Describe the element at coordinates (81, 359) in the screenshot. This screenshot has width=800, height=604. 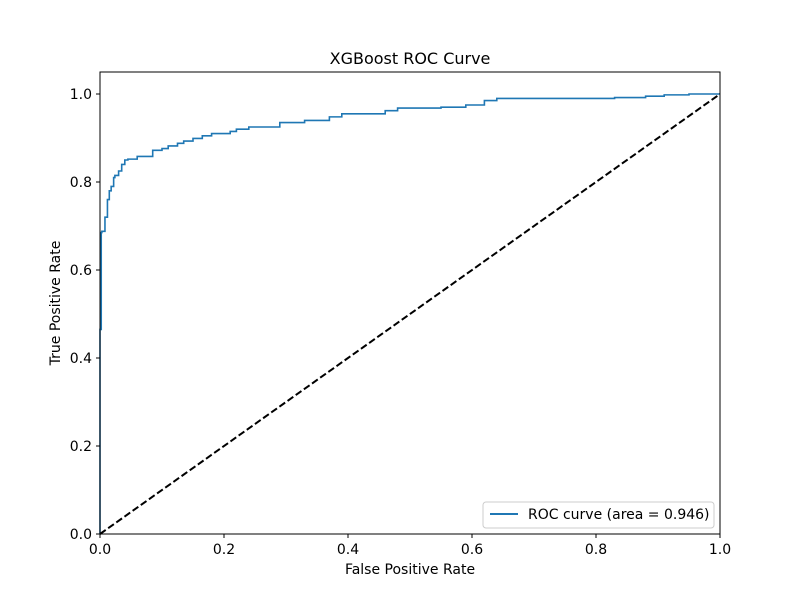
I see `y-tick-label: 0.4` at that location.